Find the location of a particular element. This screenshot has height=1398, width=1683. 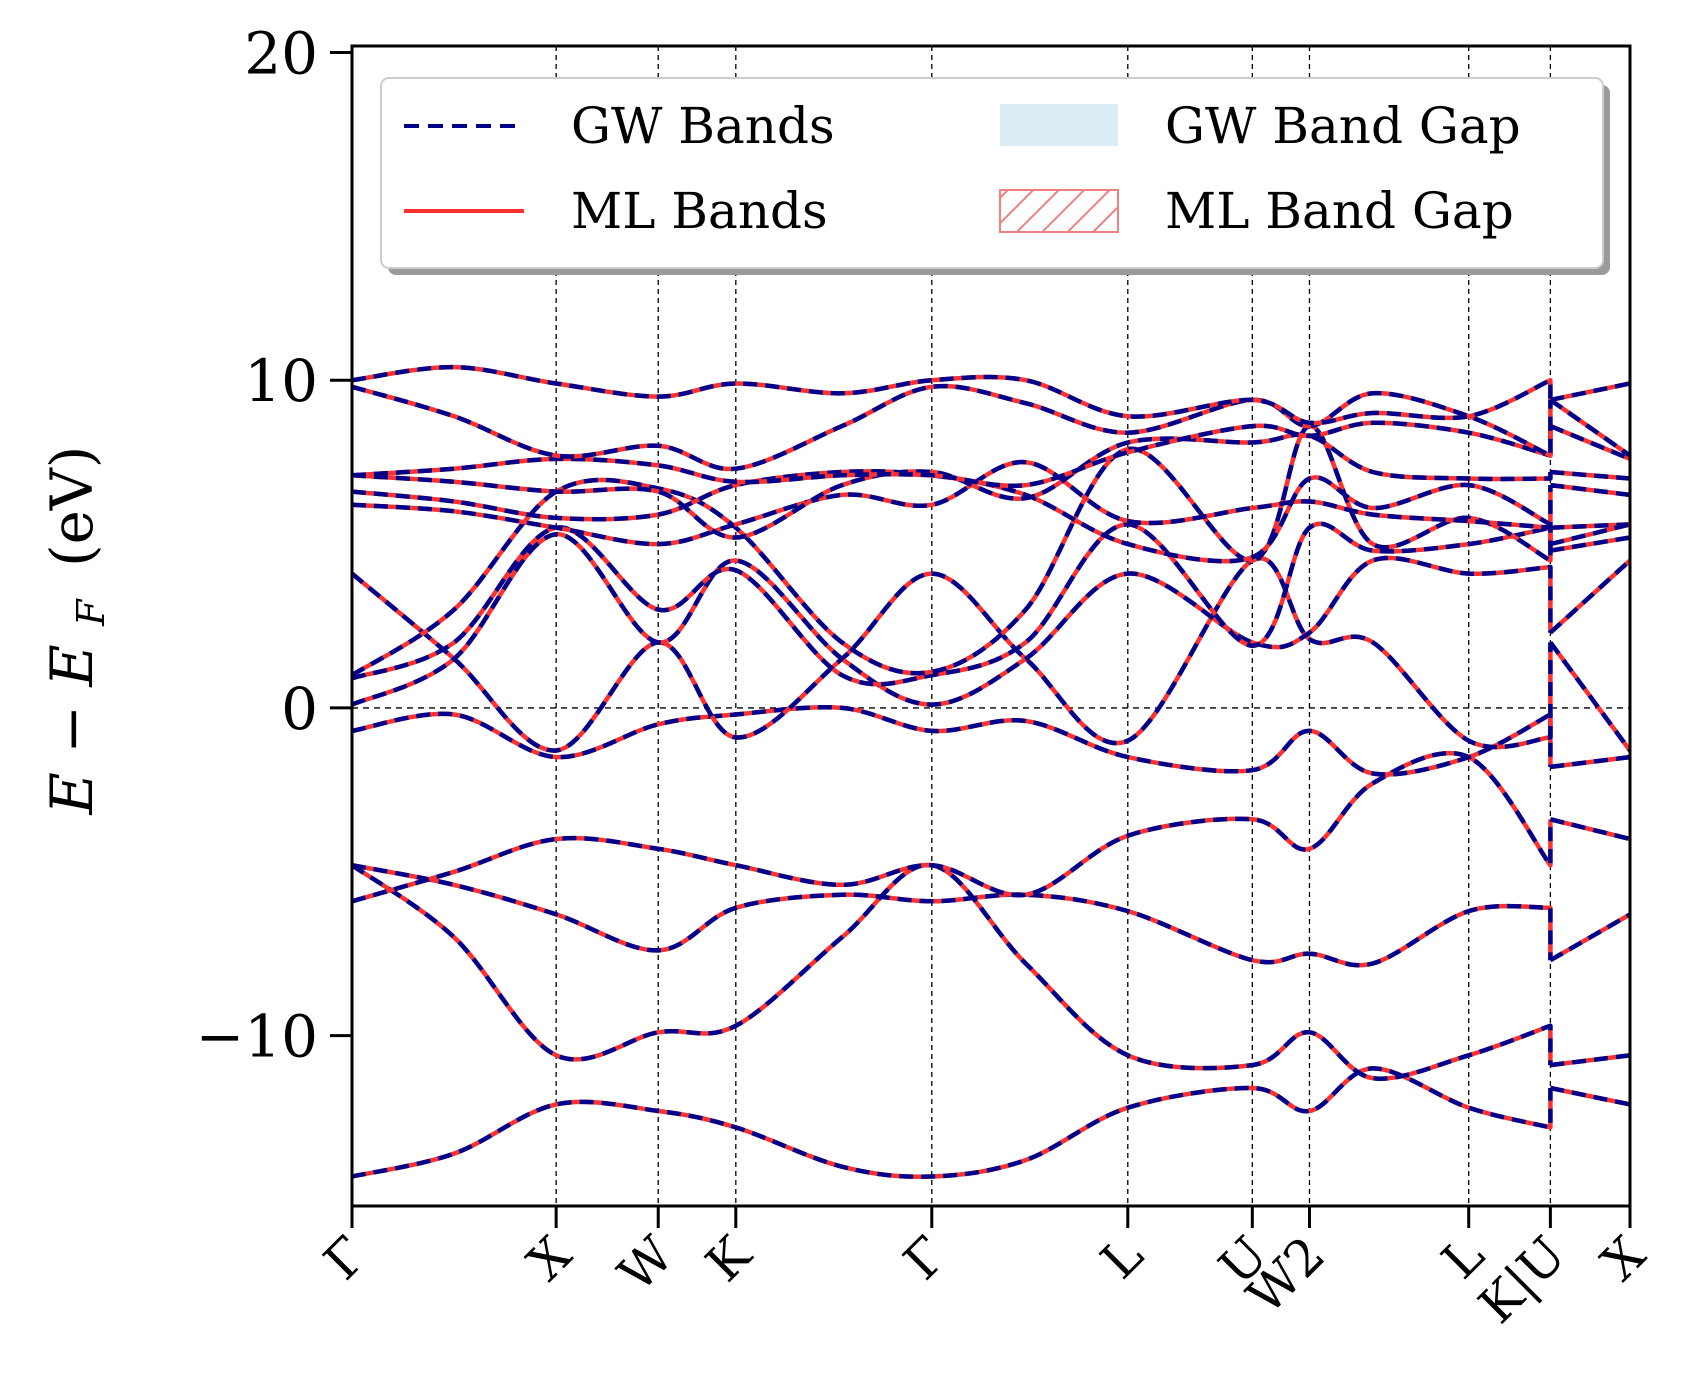

legend-gw-gap-label: GW Band Gap is located at coordinates (1343, 126).